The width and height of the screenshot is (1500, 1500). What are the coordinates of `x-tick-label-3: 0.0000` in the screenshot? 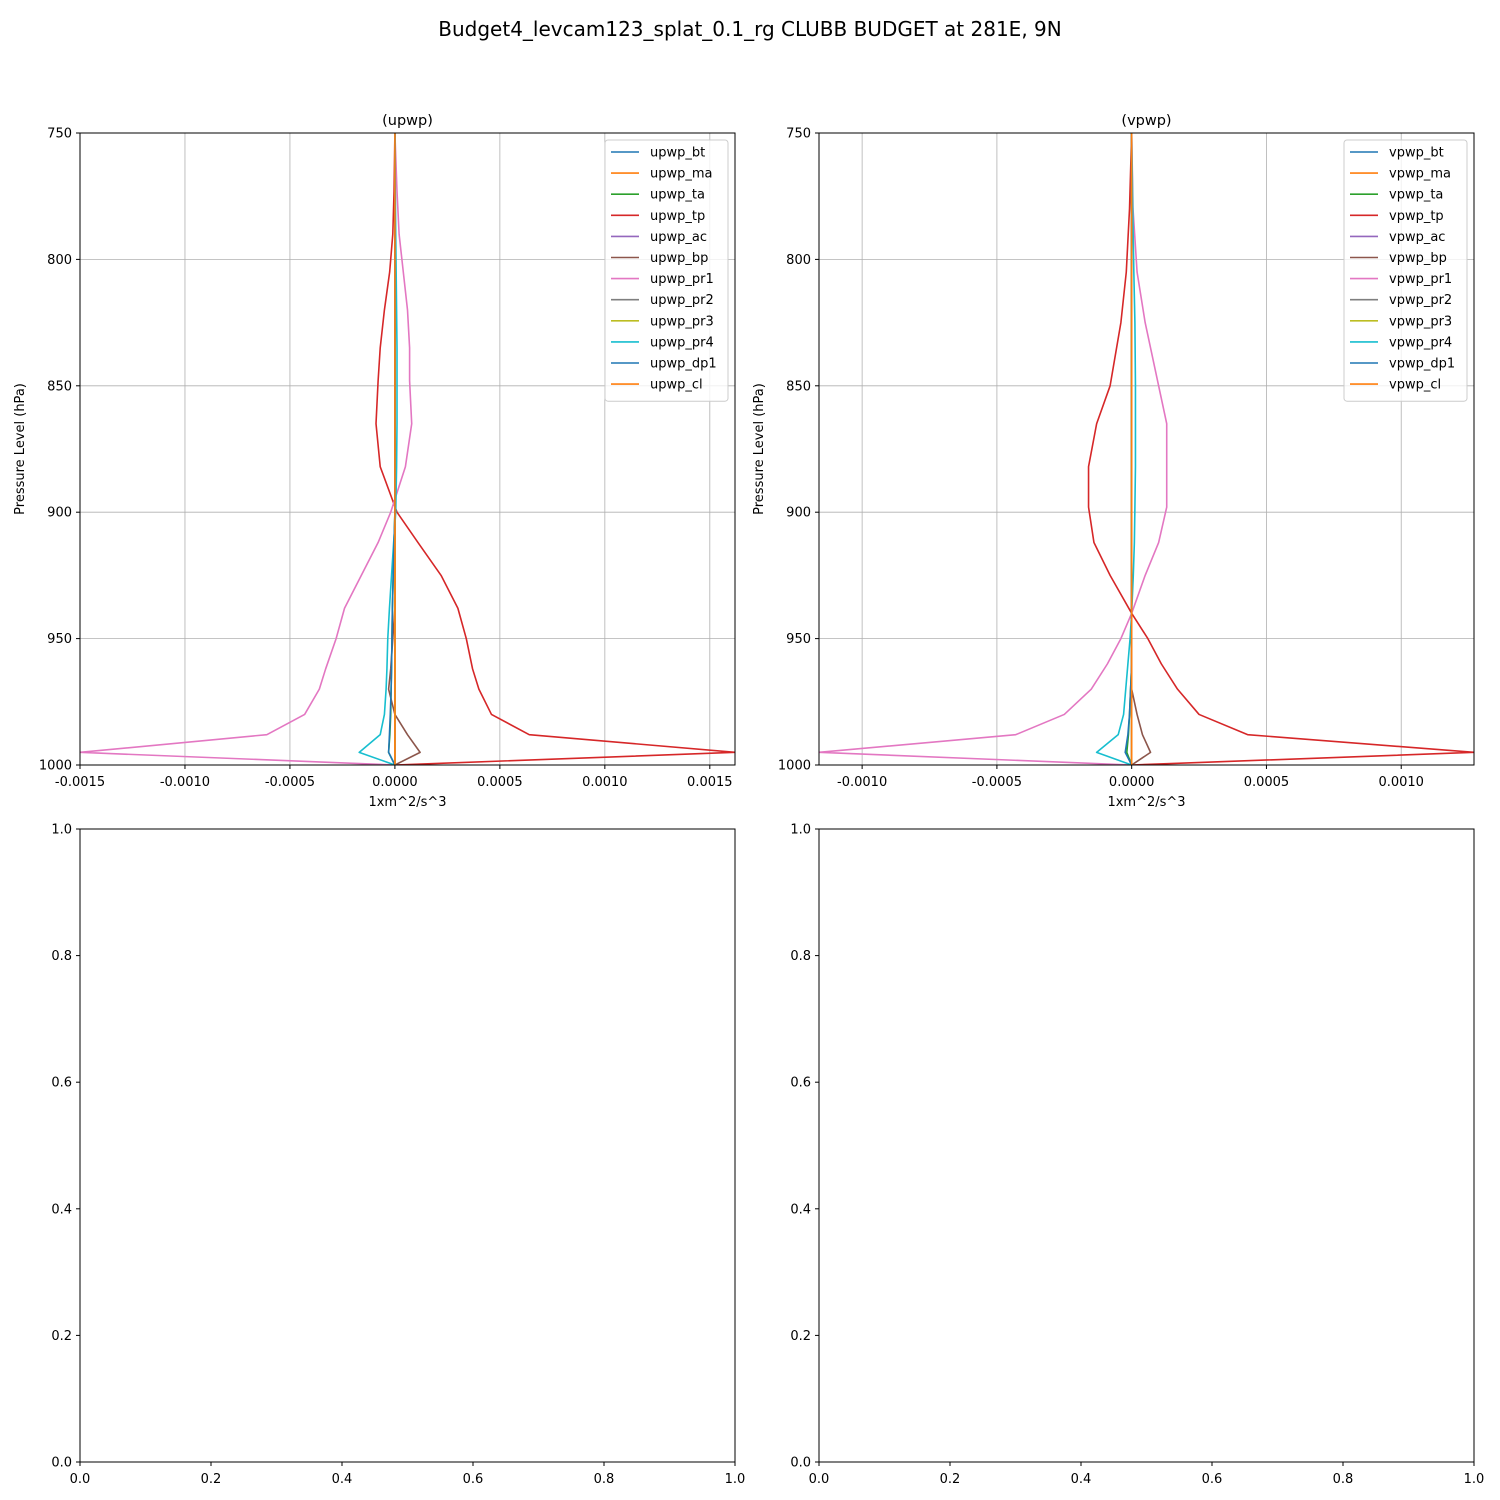 It's located at (395, 782).